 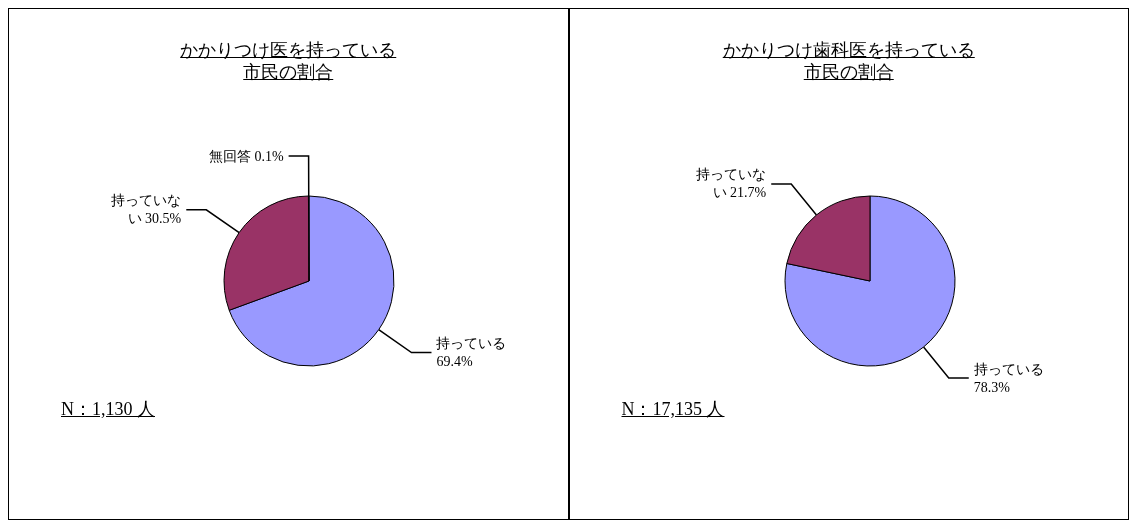 What do you see at coordinates (146, 210) in the screenshot?
I see `slice-label: 持っていない 30.5%` at bounding box center [146, 210].